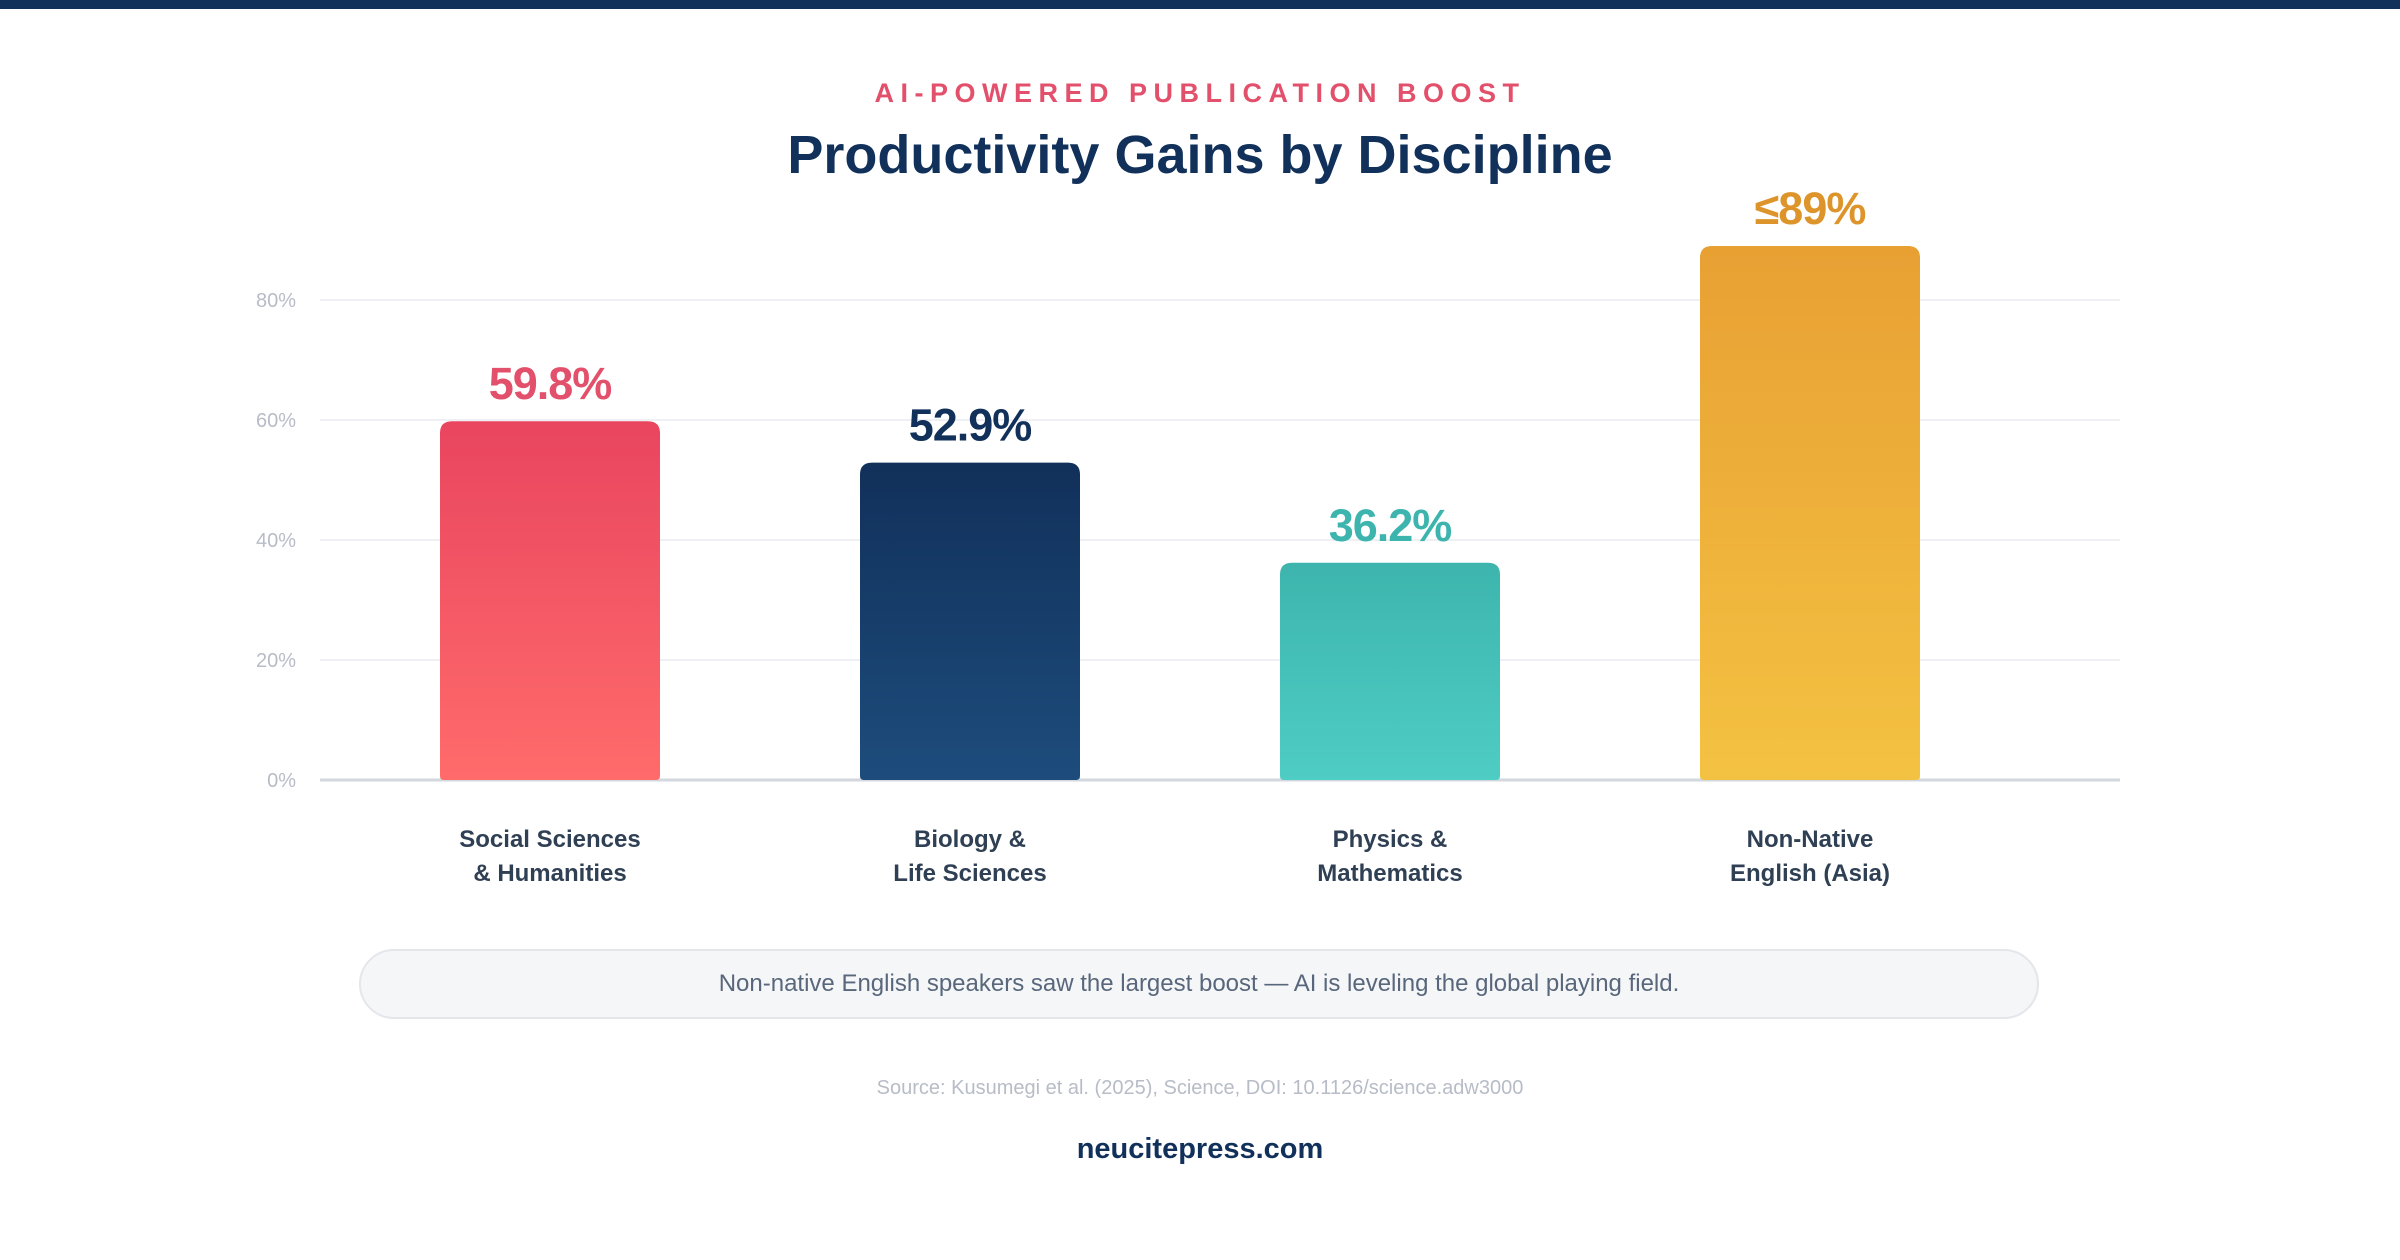 Image resolution: width=2400 pixels, height=1260 pixels. Describe the element at coordinates (1390, 873) in the screenshot. I see `x-category-label-line: Mathematics` at that location.